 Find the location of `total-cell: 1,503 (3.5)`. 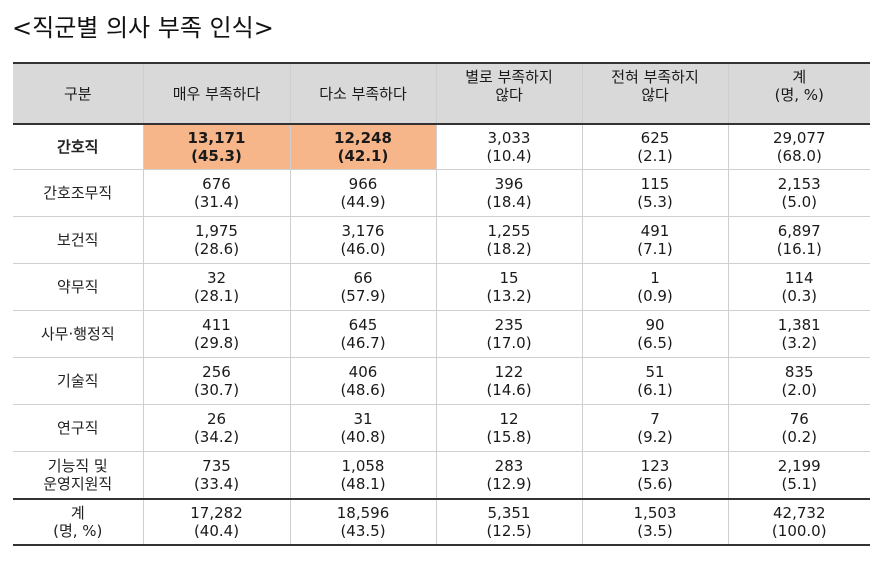

total-cell: 1,503 (3.5) is located at coordinates (655, 522).